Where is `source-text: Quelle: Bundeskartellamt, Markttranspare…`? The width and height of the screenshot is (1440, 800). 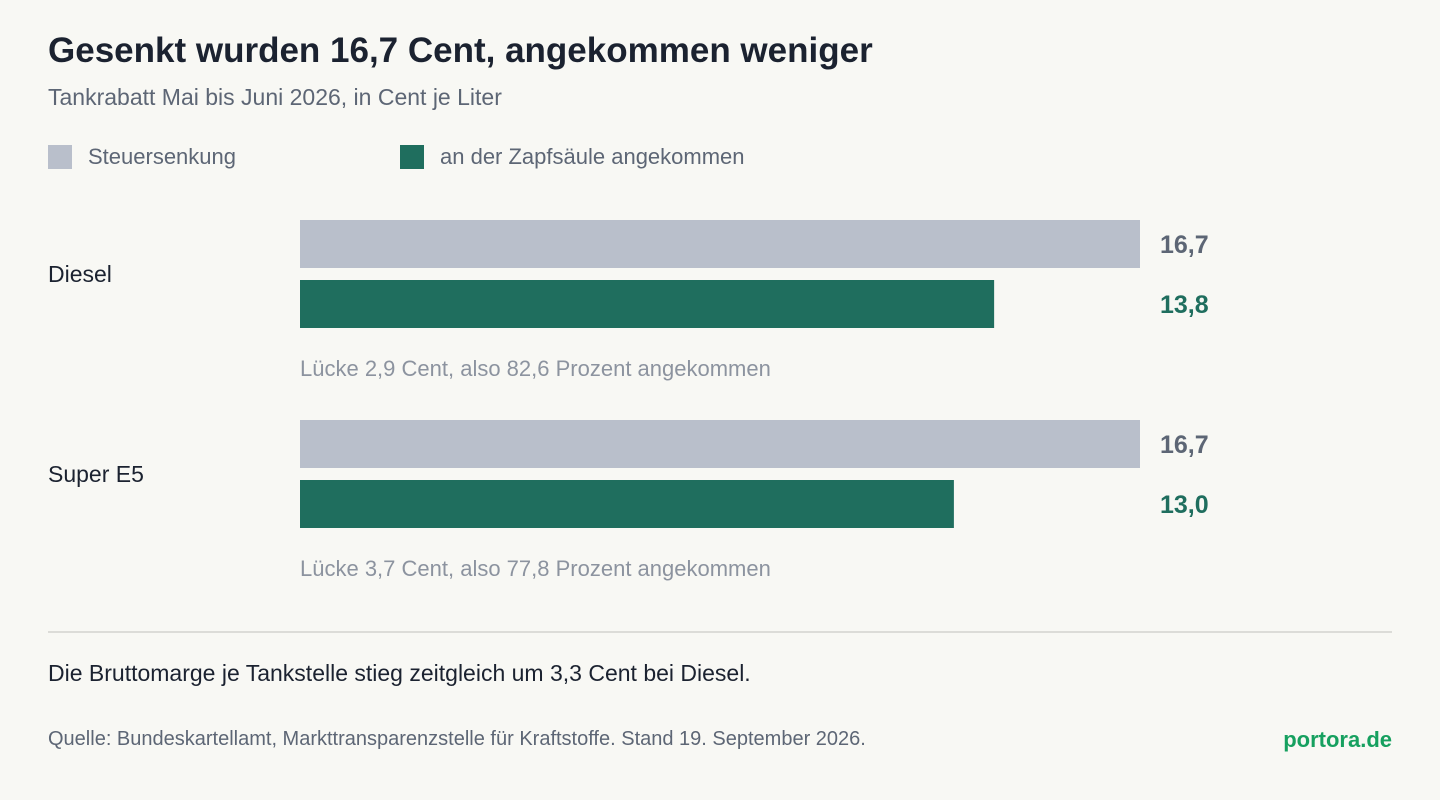 source-text: Quelle: Bundeskartellamt, Markttranspare… is located at coordinates (457, 739).